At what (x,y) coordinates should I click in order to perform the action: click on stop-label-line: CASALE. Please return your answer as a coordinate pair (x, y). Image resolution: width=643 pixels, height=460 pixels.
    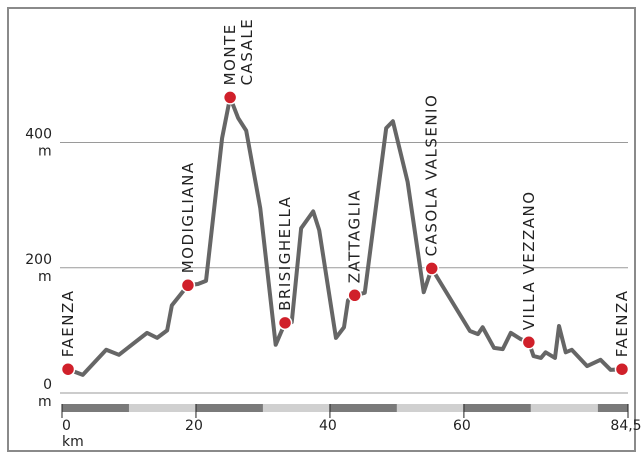
    Looking at the image, I should click on (247, 52).